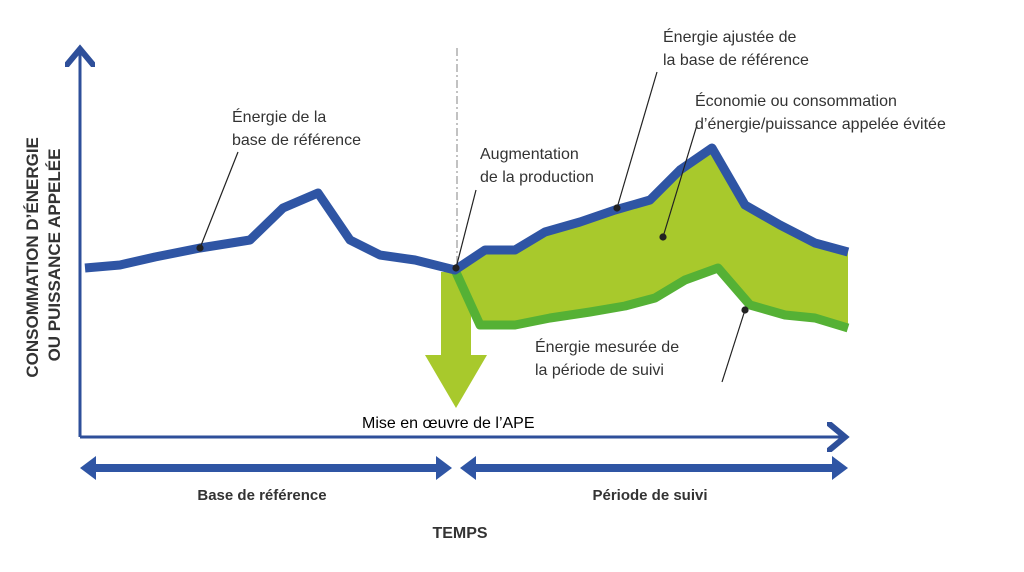 This screenshot has height=572, width=1024. What do you see at coordinates (736, 48) in the screenshot?
I see `annotation: Énergie ajustée de la base de référence` at bounding box center [736, 48].